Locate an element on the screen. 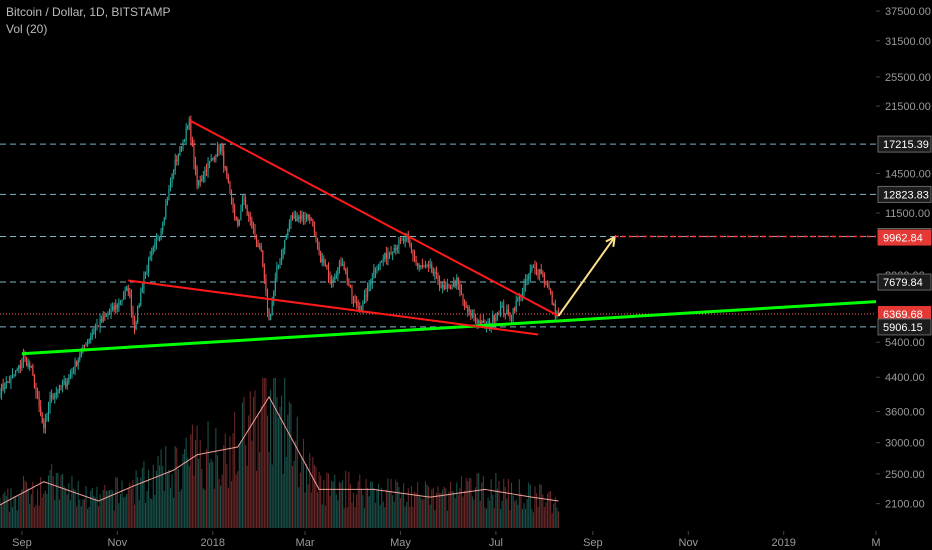  symbol-title: Bitcoin / Dollar, 1D, BITSTAMP is located at coordinates (88, 12).